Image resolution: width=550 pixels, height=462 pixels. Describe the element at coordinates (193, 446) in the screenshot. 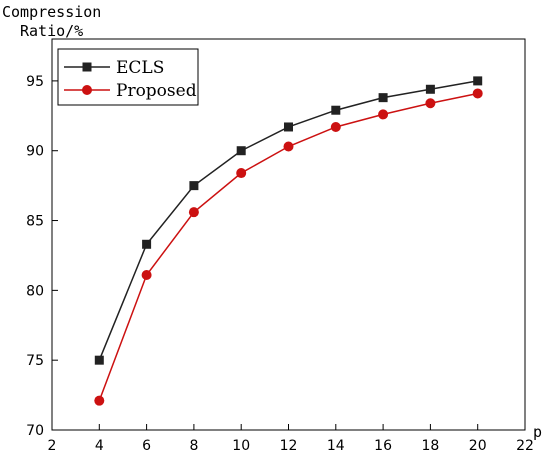

I see `x-tick-label: 8` at that location.